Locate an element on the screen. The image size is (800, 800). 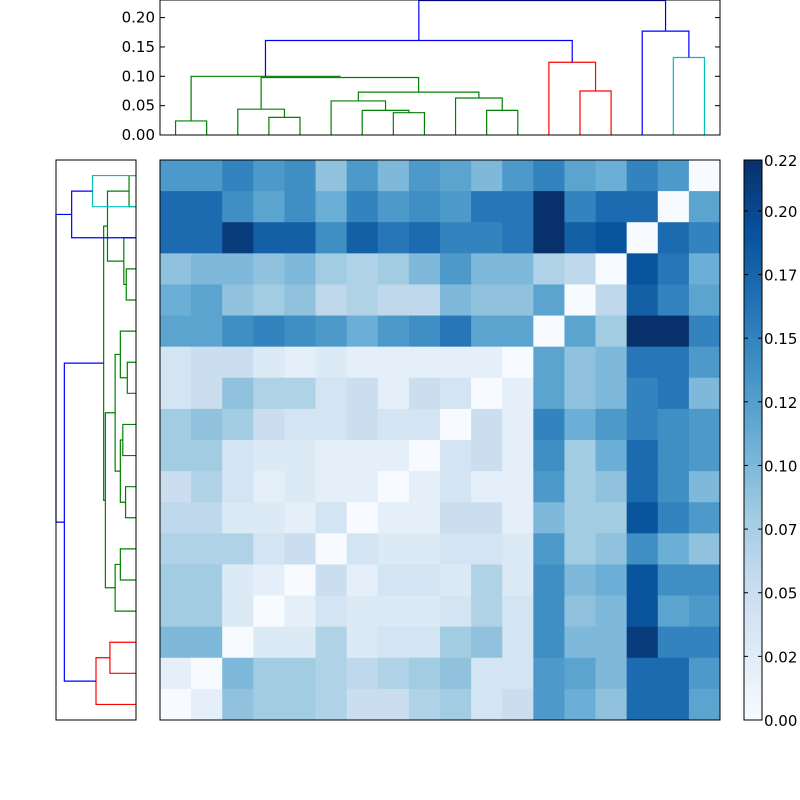
colorbar-tick-label: 0.05 is located at coordinates (780, 594).